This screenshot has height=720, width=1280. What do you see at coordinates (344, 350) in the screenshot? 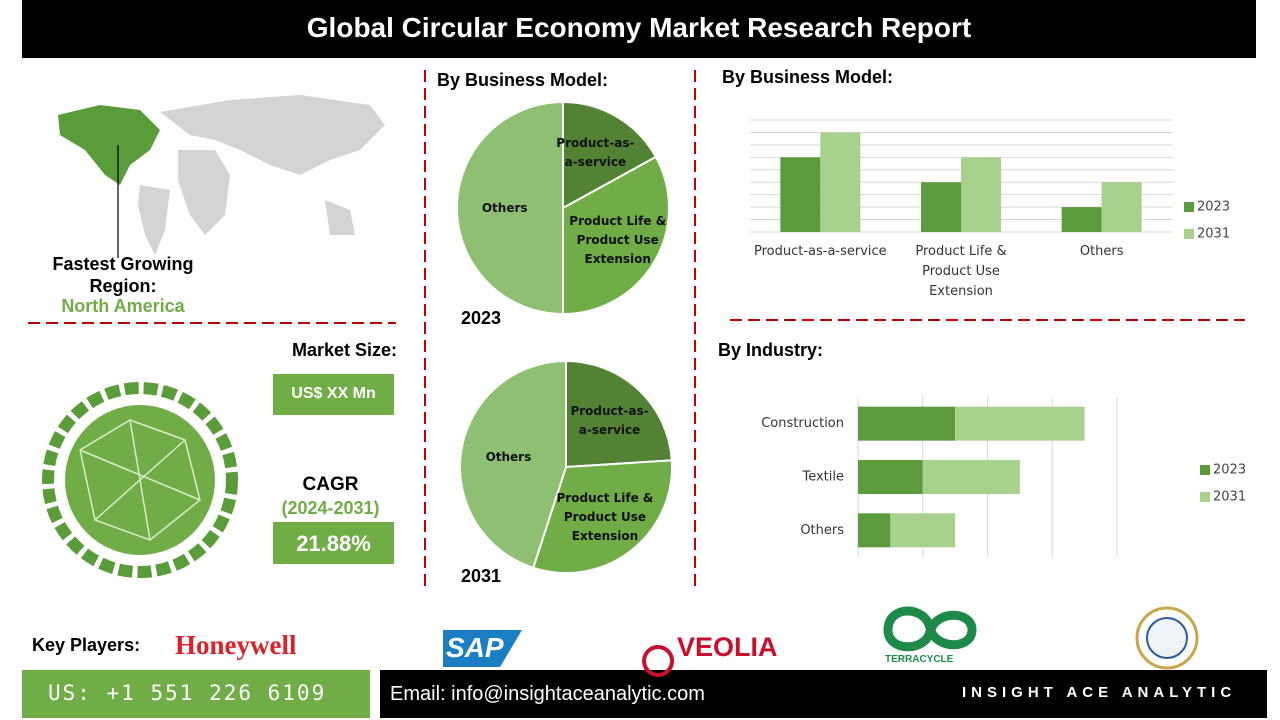
I see `market-size-label: Market Size:` at bounding box center [344, 350].